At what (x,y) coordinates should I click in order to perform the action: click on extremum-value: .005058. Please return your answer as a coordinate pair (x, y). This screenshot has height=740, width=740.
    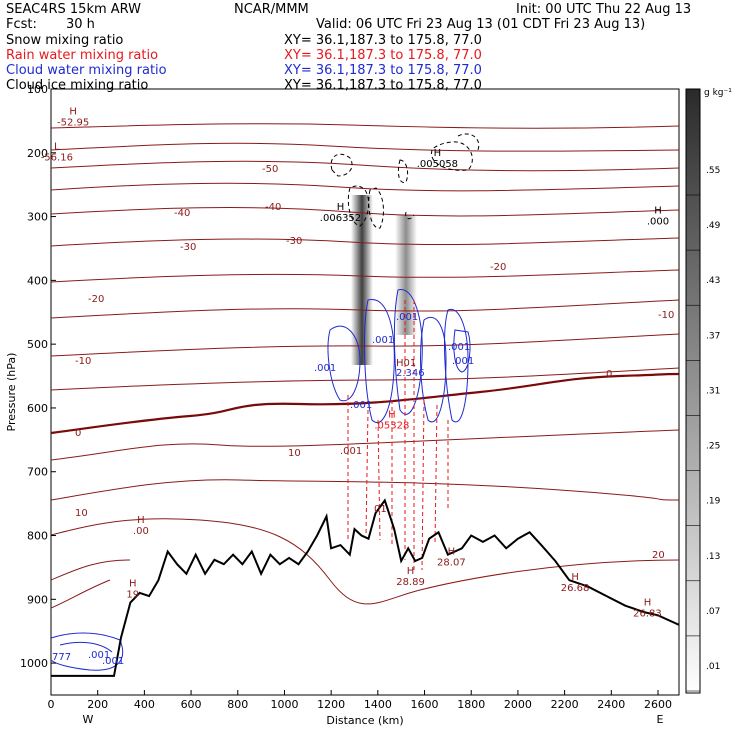
    Looking at the image, I should click on (437, 164).